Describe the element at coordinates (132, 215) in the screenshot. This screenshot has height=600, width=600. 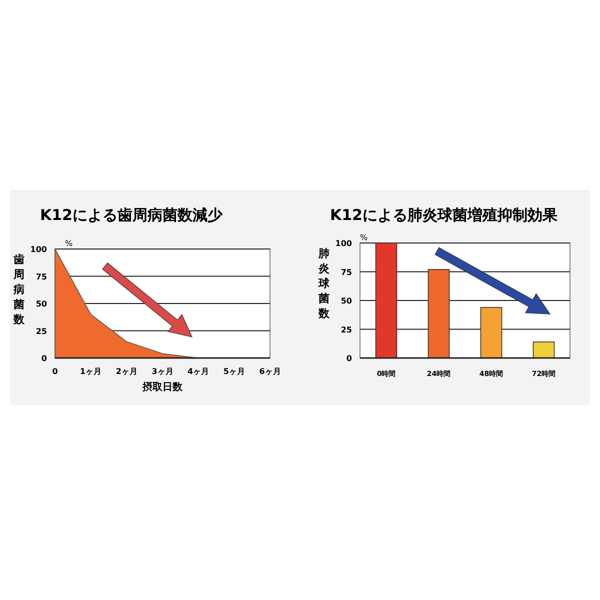
I see `chart-title: K12による歯周病菌数減少` at that location.